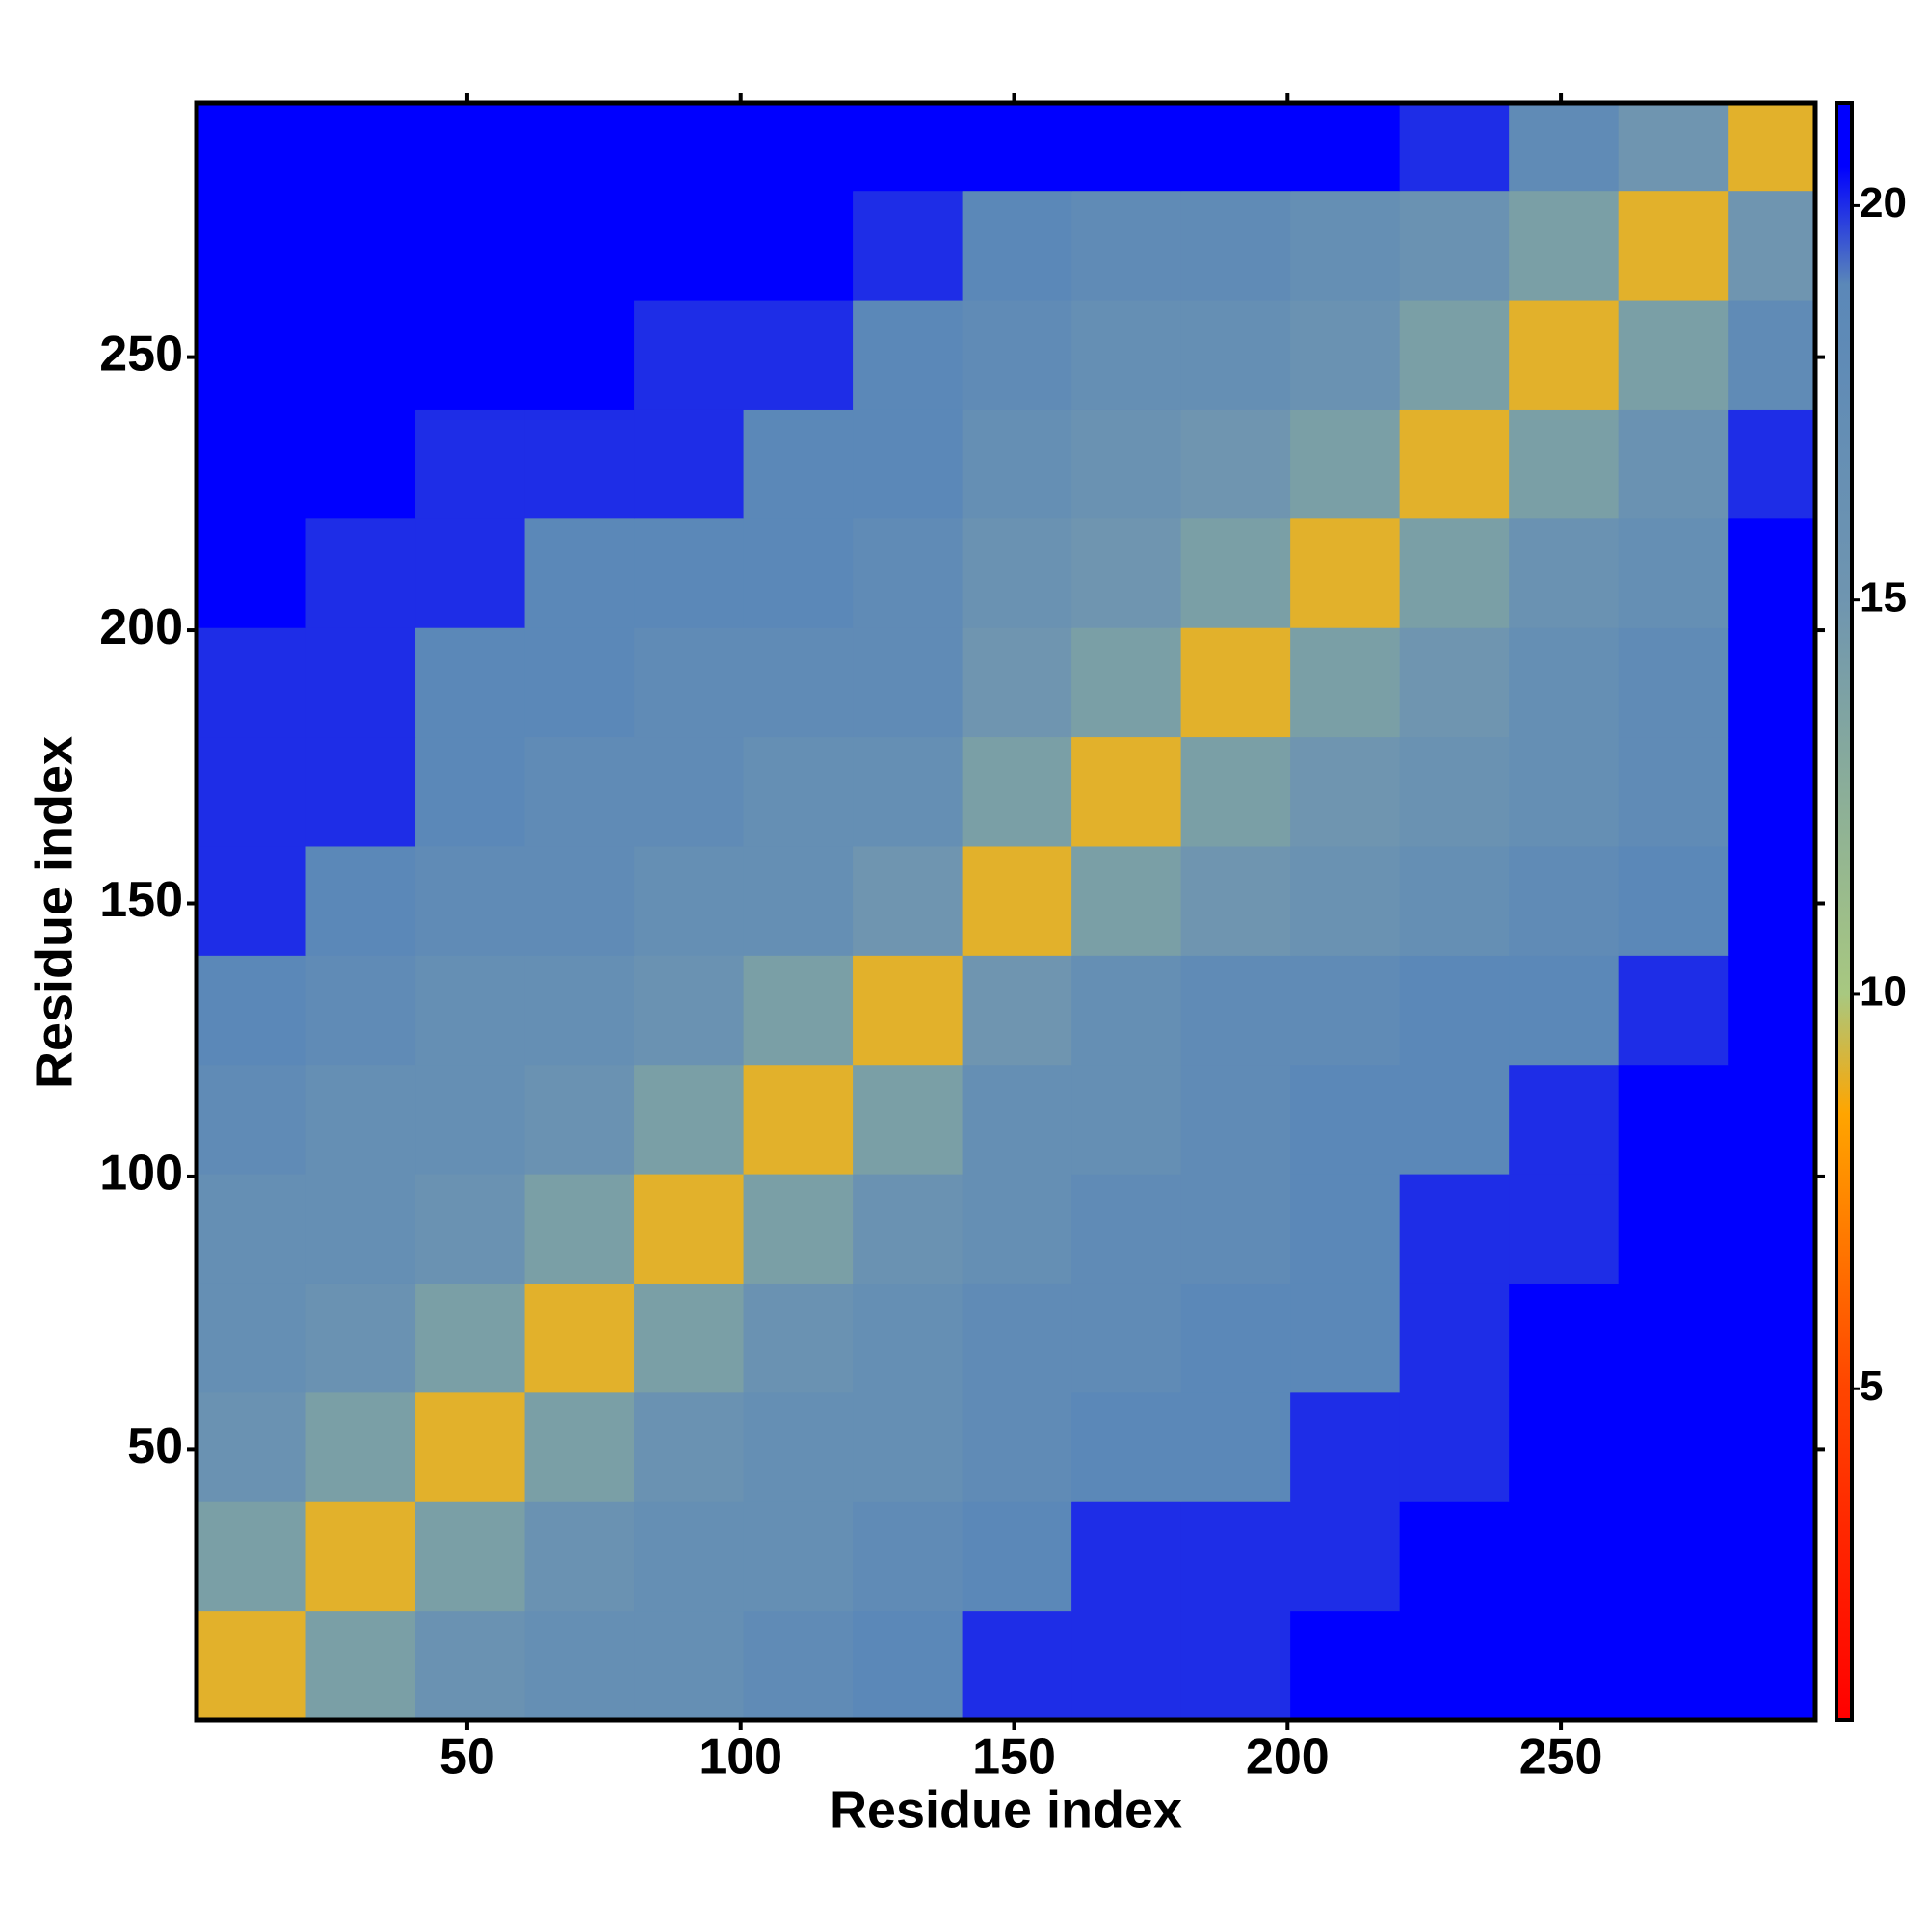 The width and height of the screenshot is (1927, 1932). Describe the element at coordinates (54, 912) in the screenshot. I see `y-axis-title: Residue index` at that location.